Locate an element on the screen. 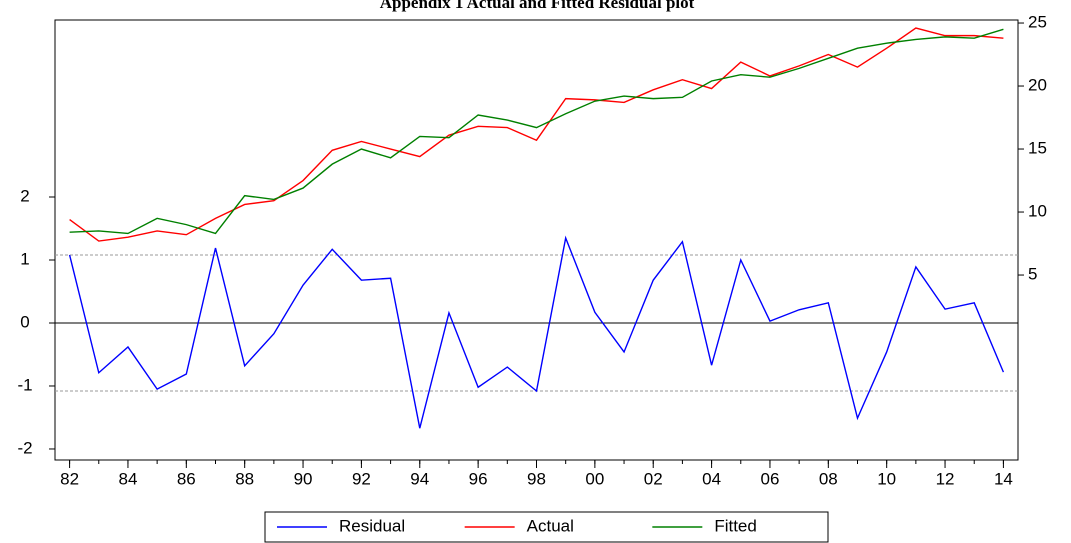 Image resolution: width=1071 pixels, height=543 pixels. x-tick-label: 02 is located at coordinates (653, 478).